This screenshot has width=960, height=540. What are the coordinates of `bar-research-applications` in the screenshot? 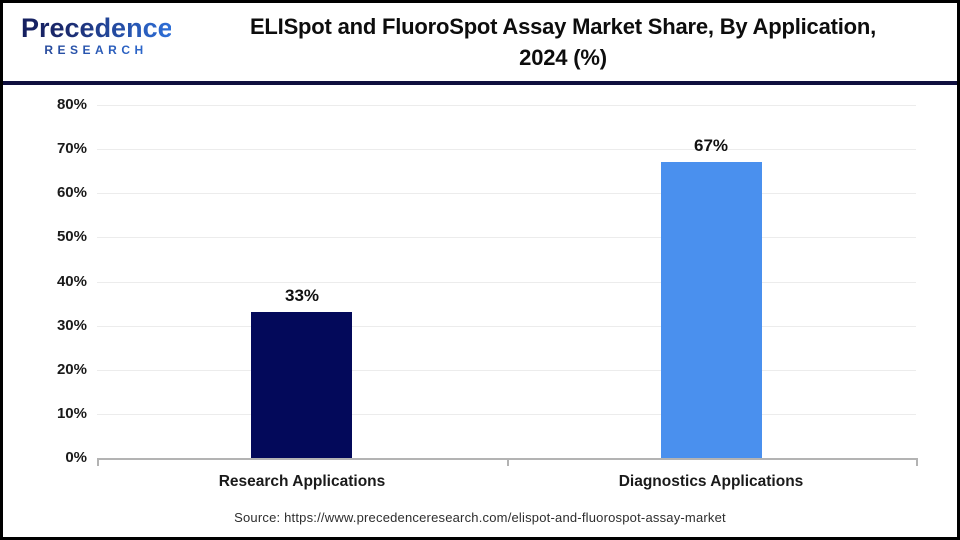 It's located at (301, 385).